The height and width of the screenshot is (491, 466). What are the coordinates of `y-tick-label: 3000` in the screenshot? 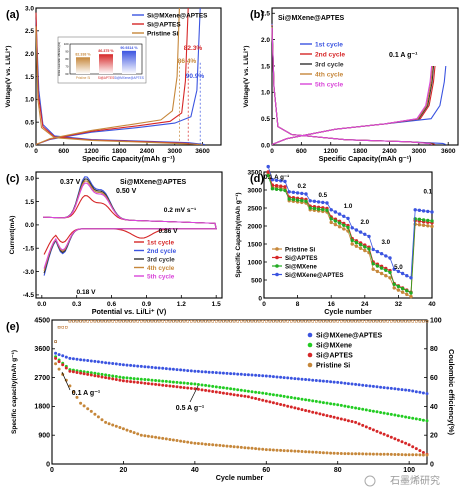 It's located at (255, 190).